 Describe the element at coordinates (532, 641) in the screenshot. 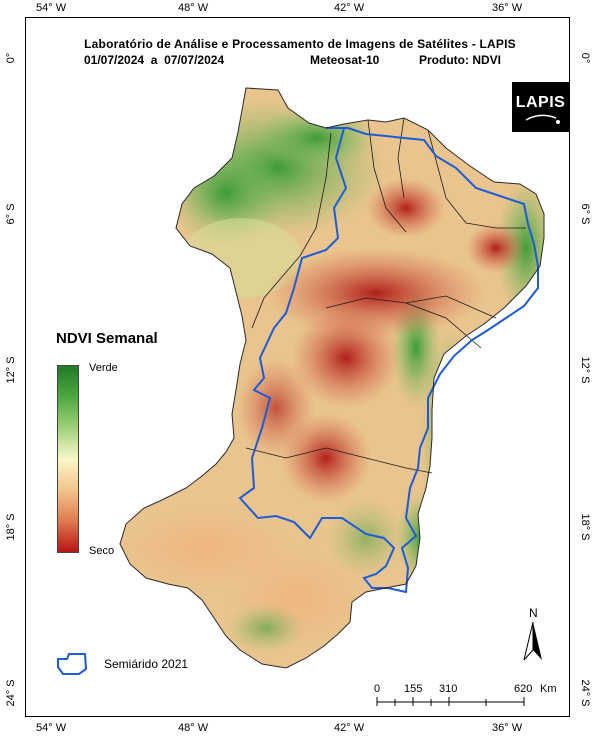

I see `north-arrow-icon` at that location.